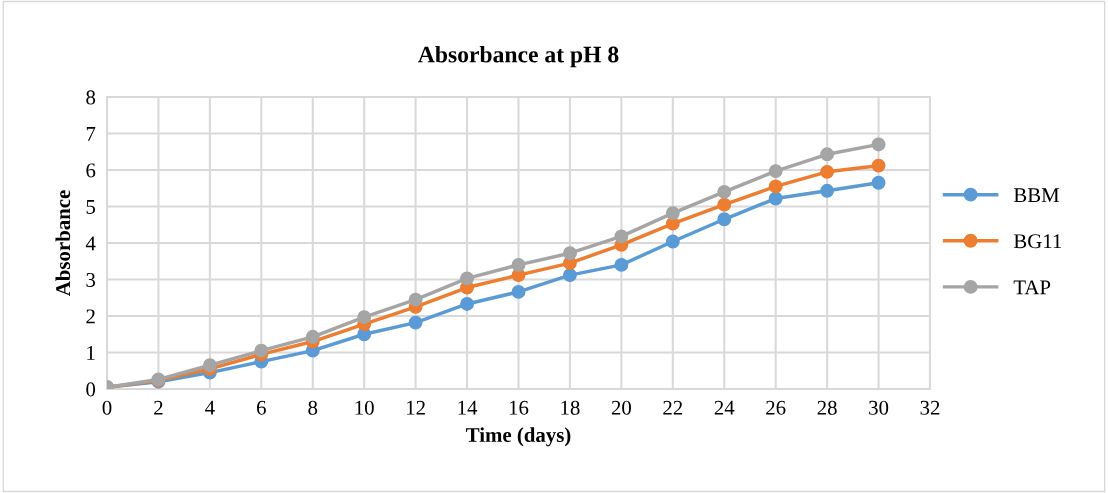  What do you see at coordinates (519, 407) in the screenshot?
I see `x-tick-label: 16` at bounding box center [519, 407].